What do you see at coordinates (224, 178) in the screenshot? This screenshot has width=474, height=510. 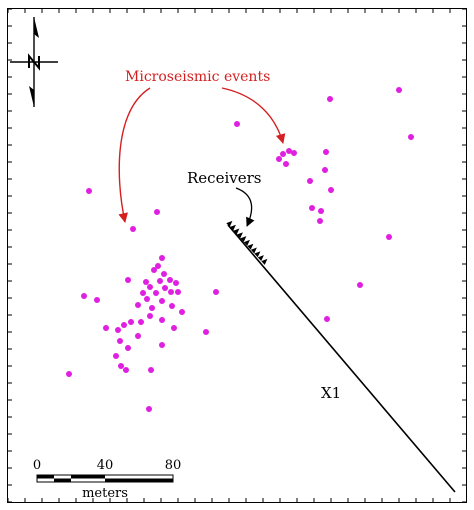 I see `receivers-label: Receivers` at bounding box center [224, 178].